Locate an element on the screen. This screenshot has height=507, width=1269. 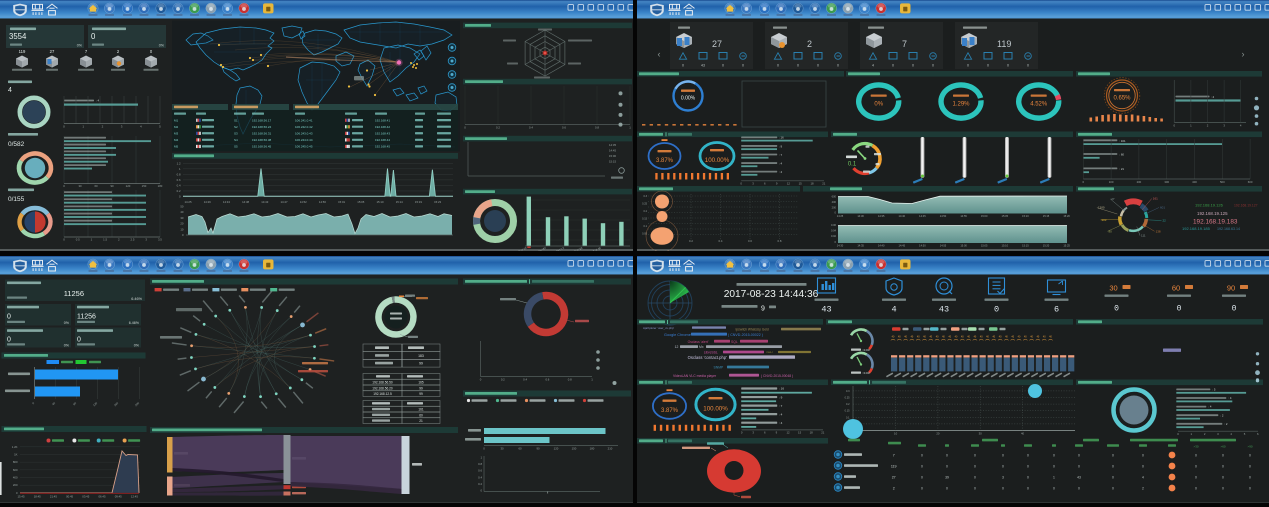
svg-text: 100.00% is located at coordinates (717, 160).